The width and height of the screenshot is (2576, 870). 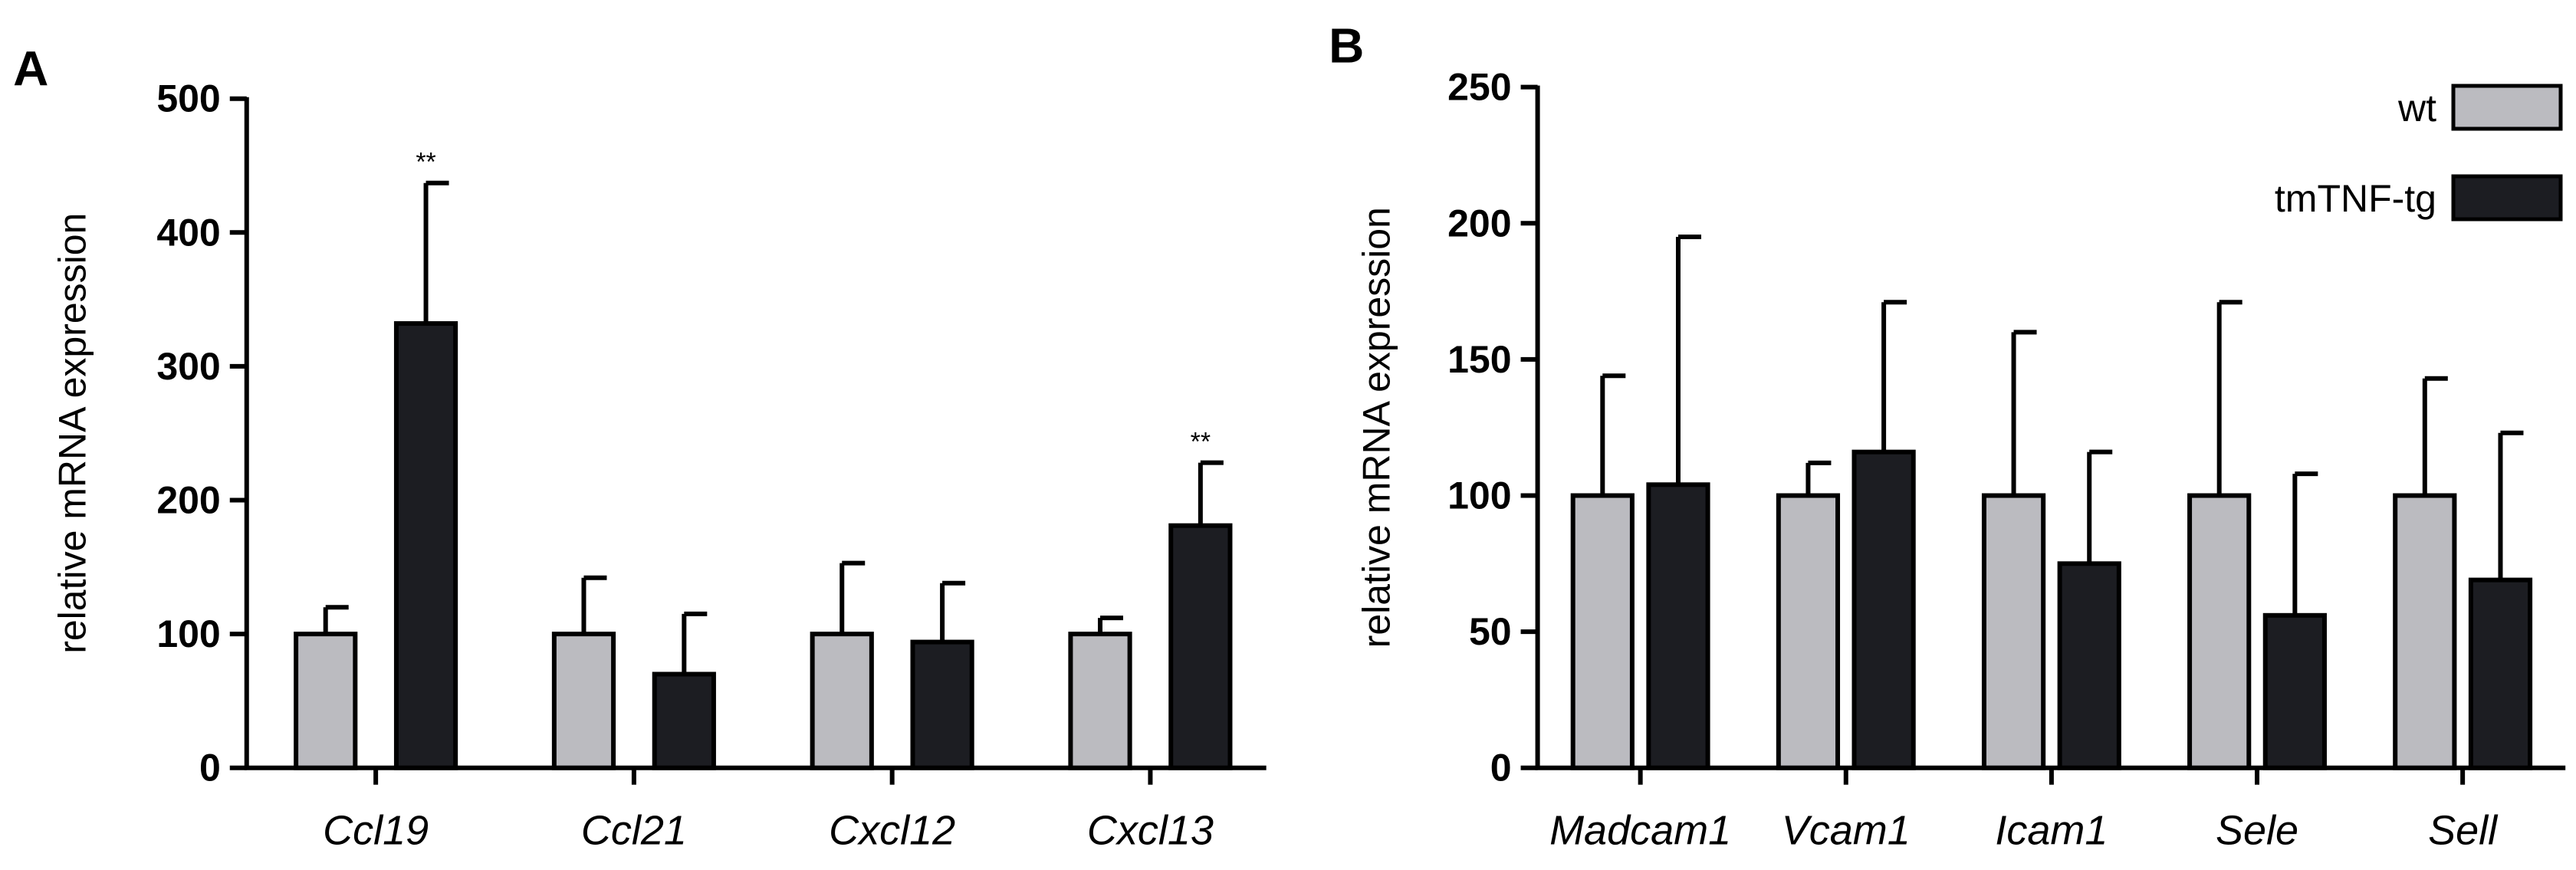 What do you see at coordinates (2507, 198) in the screenshot?
I see `legend-swatch-tmtnf-tg` at bounding box center [2507, 198].